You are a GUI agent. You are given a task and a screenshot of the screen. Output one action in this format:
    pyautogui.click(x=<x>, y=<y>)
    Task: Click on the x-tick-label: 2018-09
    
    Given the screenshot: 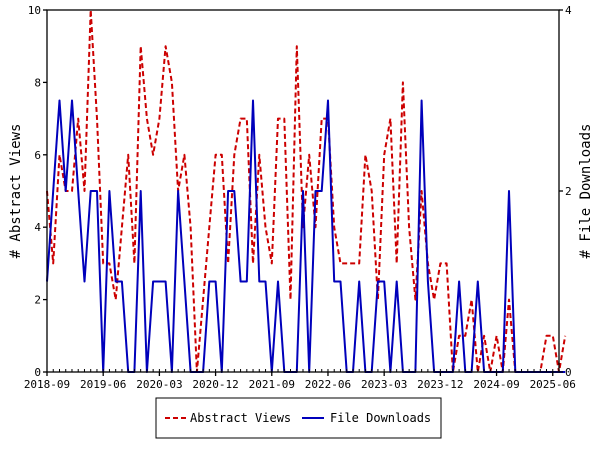 What is the action you would take?
    pyautogui.click(x=47, y=384)
    